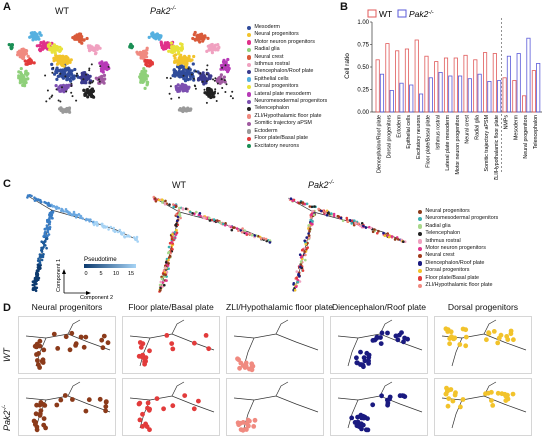 Image resolution: width=546 pixels, height=447 pixels. What do you see at coordinates (59, 275) in the screenshot?
I see `component1-label: Component 1` at bounding box center [59, 275].